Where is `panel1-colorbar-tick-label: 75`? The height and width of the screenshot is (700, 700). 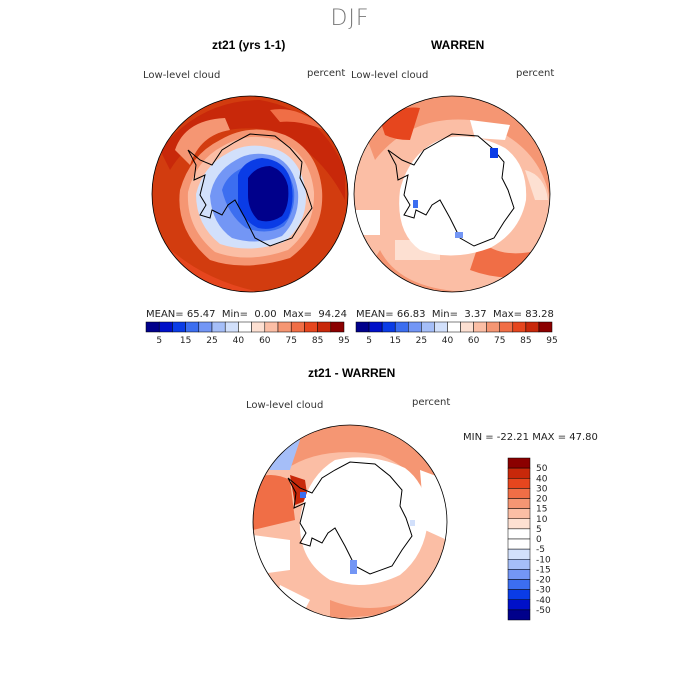
panel1-colorbar-tick-label: 75 is located at coordinates (290, 341).